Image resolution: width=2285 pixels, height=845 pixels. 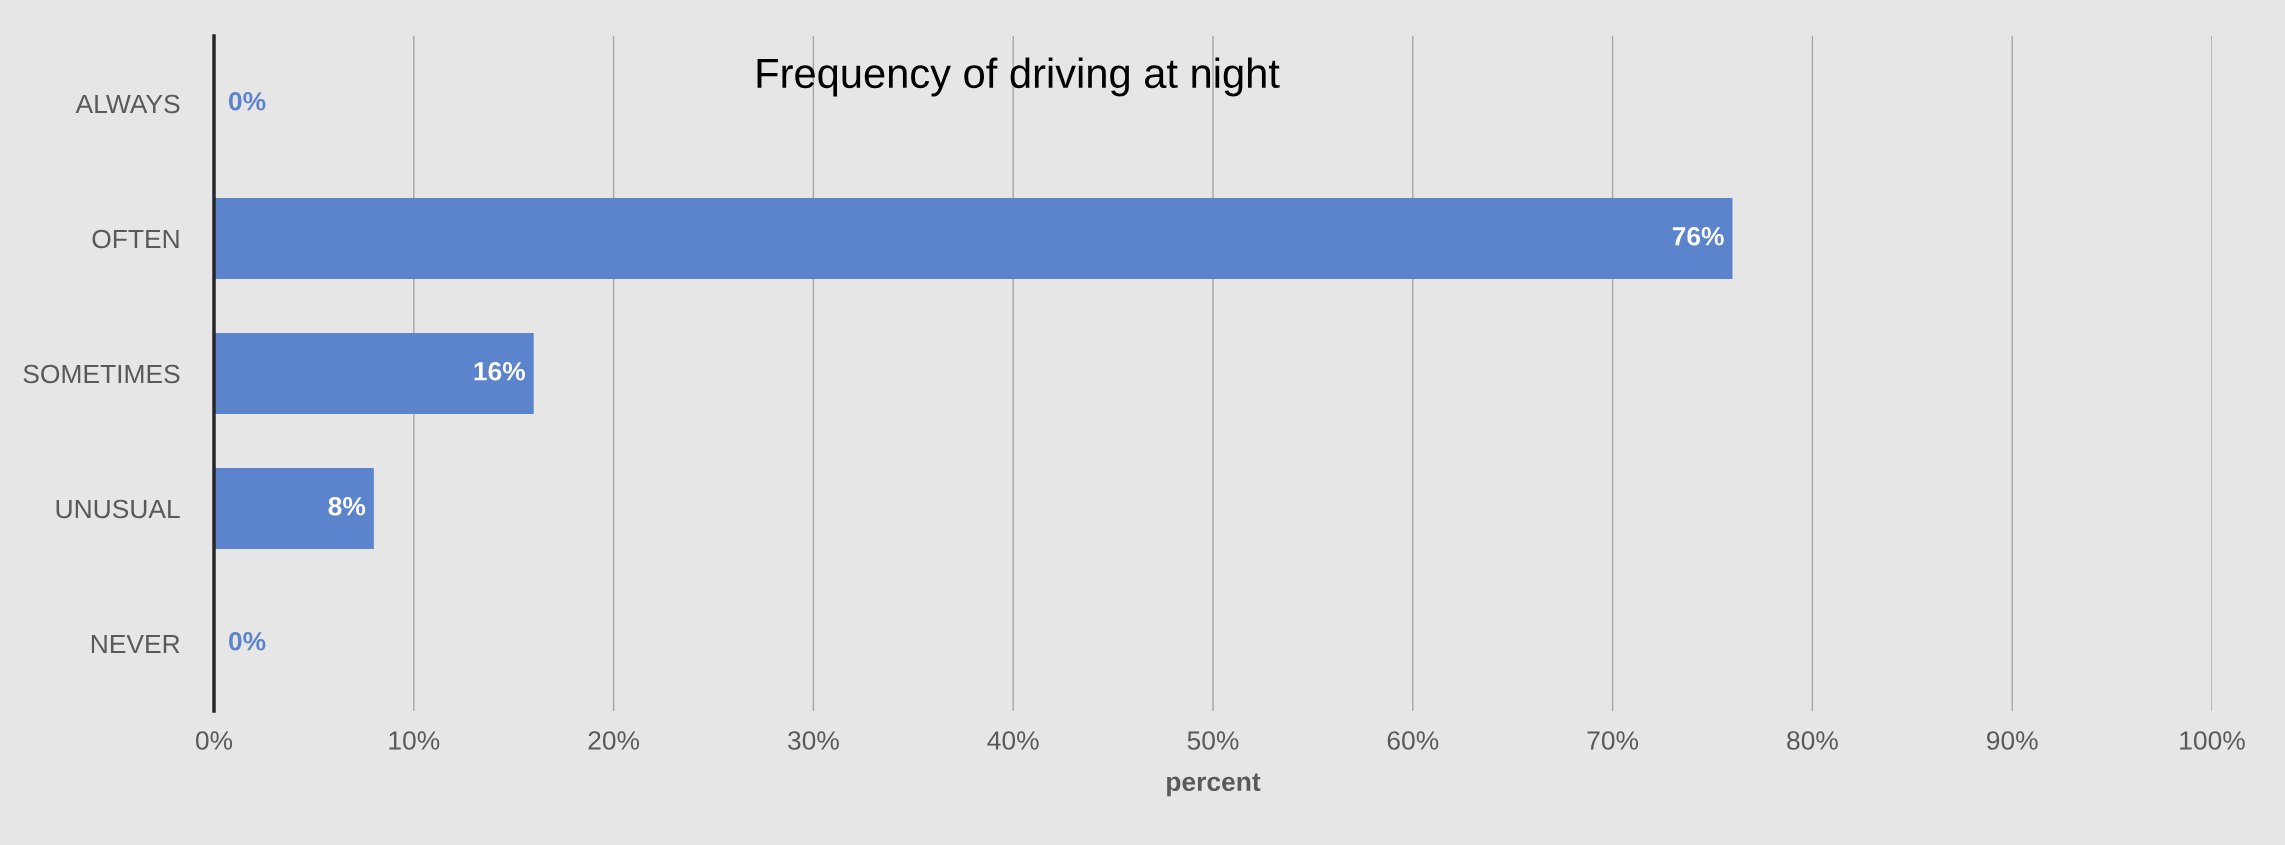 What do you see at coordinates (1214, 785) in the screenshot?
I see `x-axis-title: percent` at bounding box center [1214, 785].